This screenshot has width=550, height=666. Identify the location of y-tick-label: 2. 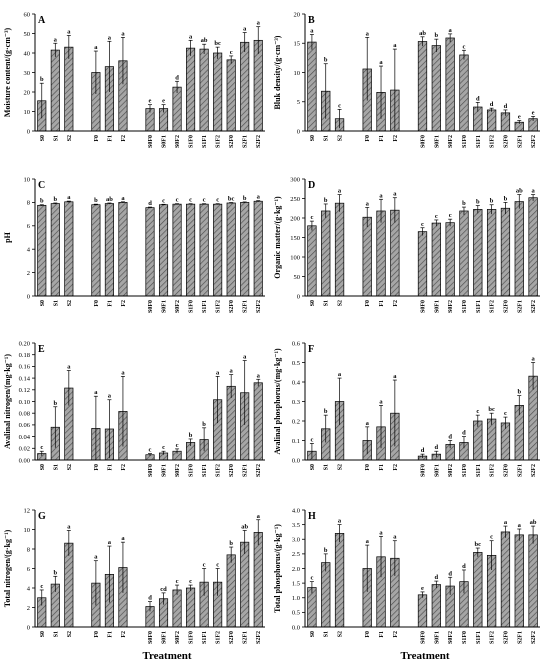
(28, 273).